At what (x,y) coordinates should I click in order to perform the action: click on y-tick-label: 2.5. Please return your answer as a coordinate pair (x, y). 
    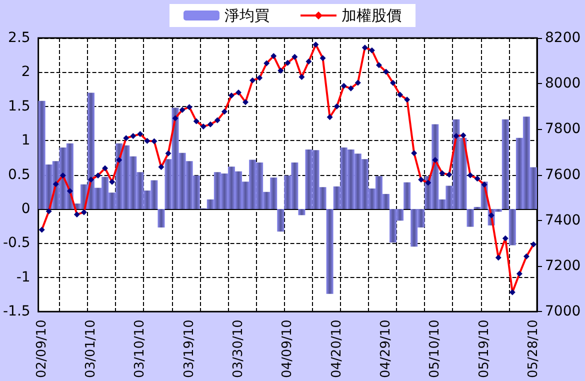
    Looking at the image, I should click on (19, 38).